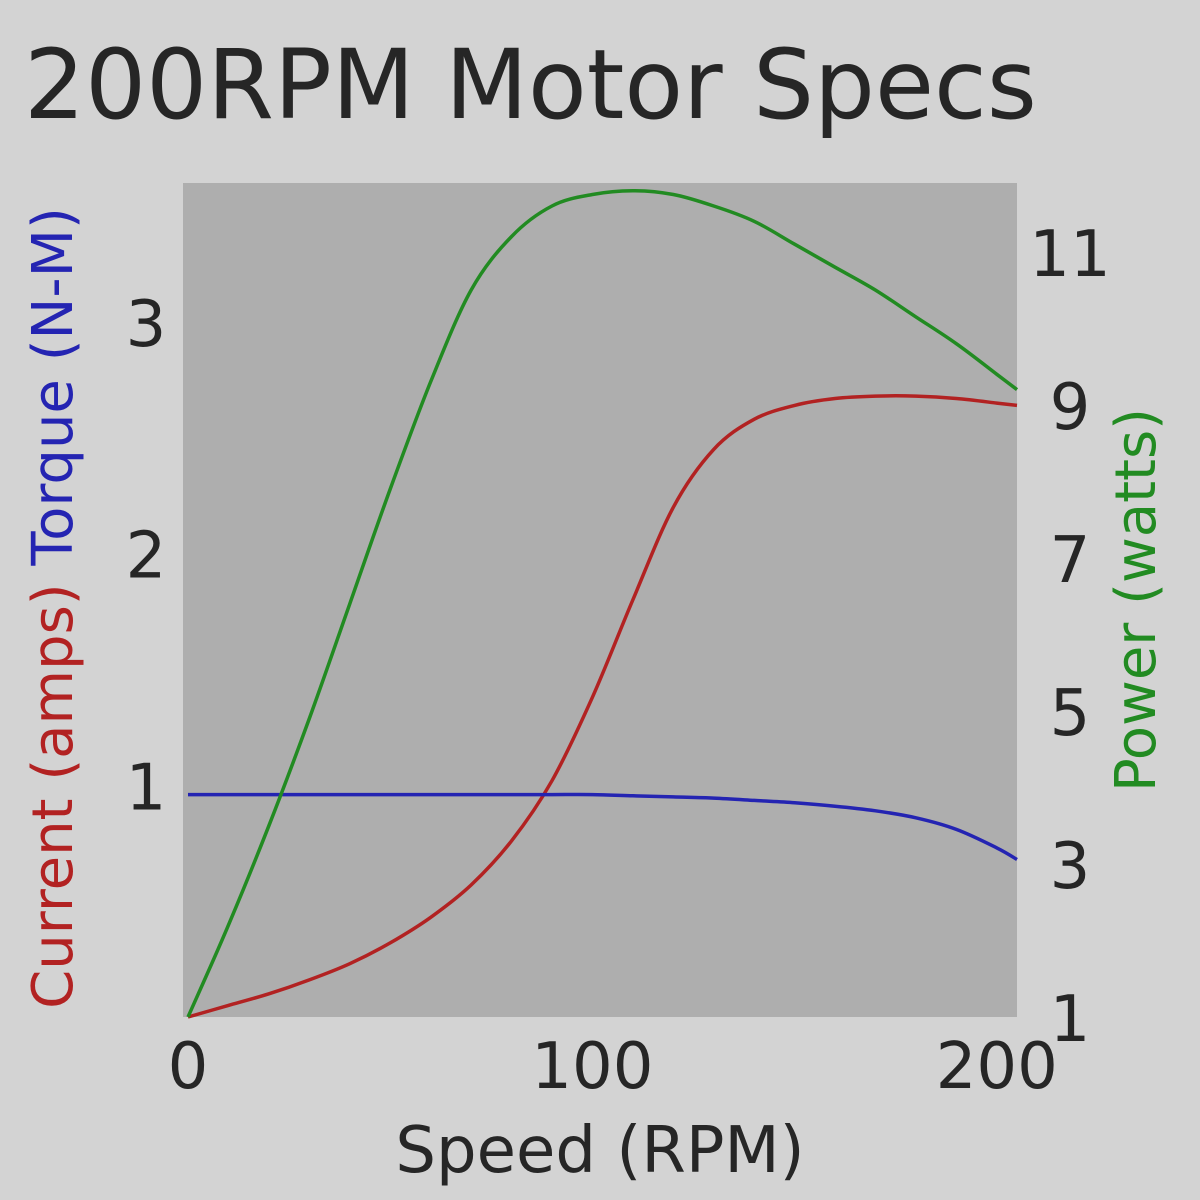 This screenshot has width=1200, height=1200. I want to click on left-y-tick-label: 1, so click(146, 788).